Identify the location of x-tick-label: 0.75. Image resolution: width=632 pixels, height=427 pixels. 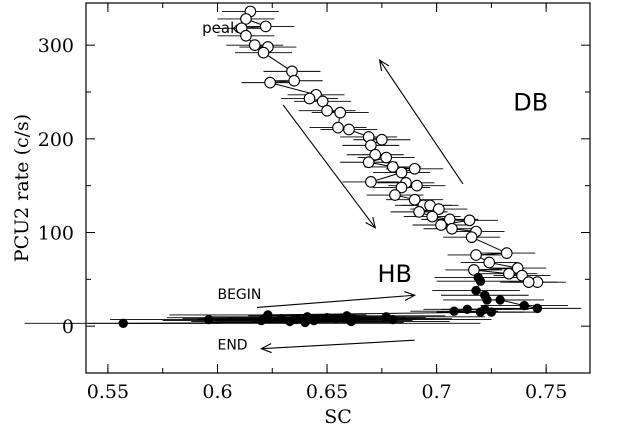
(546, 392).